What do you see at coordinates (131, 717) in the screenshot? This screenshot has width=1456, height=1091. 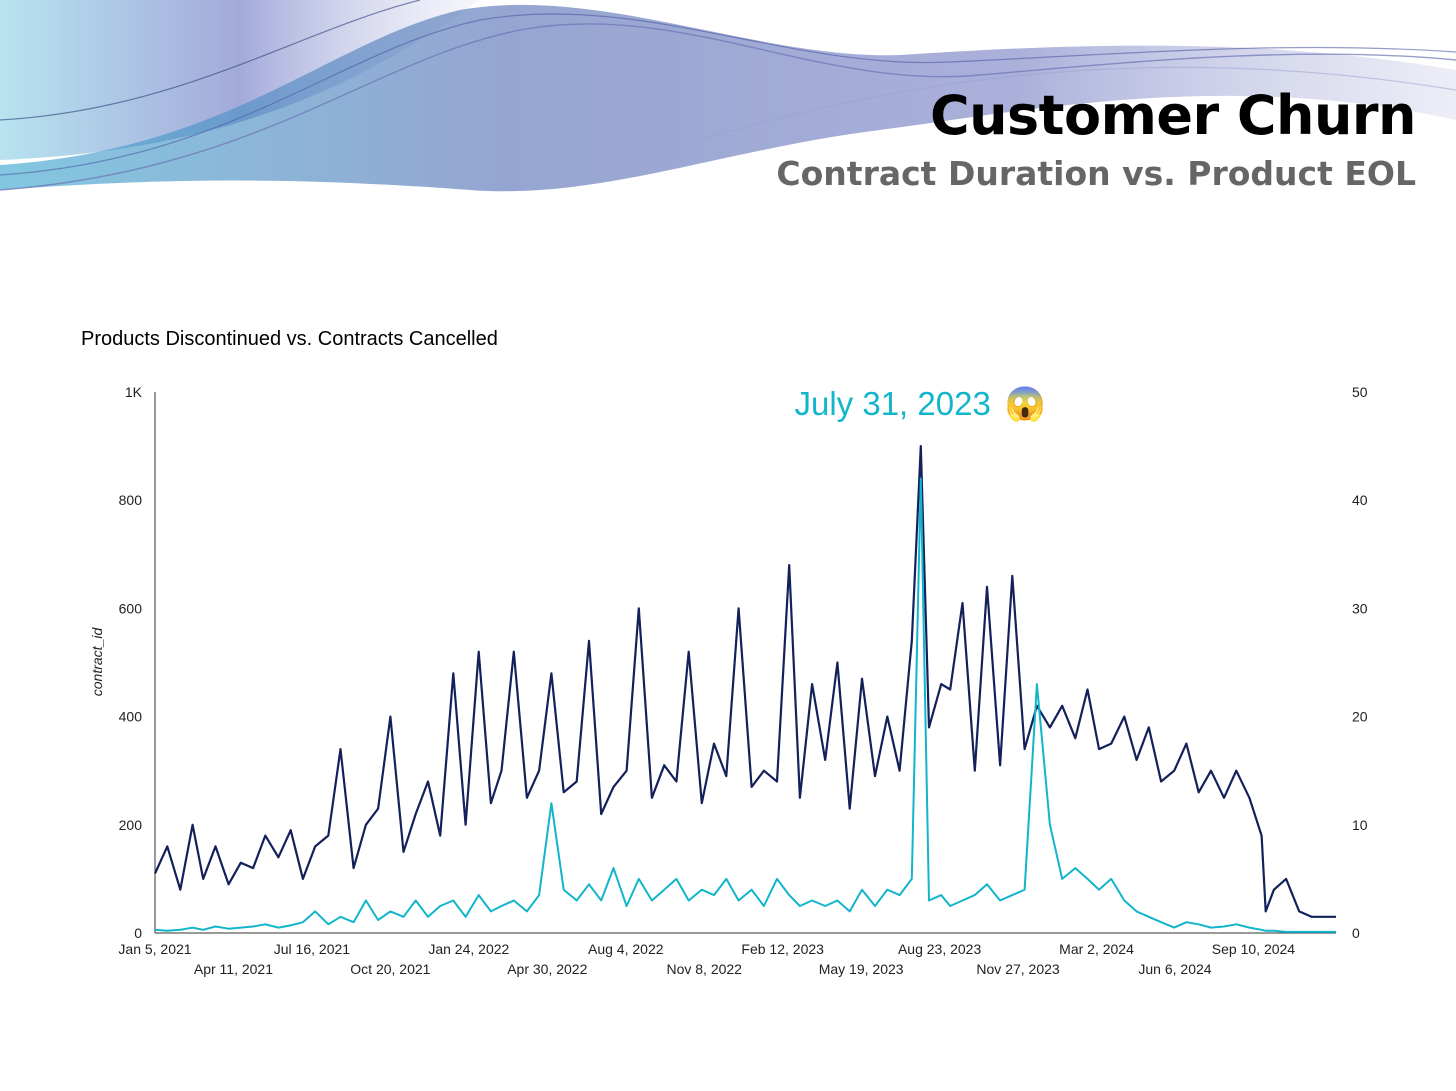 I see `left-tick-label: 400` at bounding box center [131, 717].